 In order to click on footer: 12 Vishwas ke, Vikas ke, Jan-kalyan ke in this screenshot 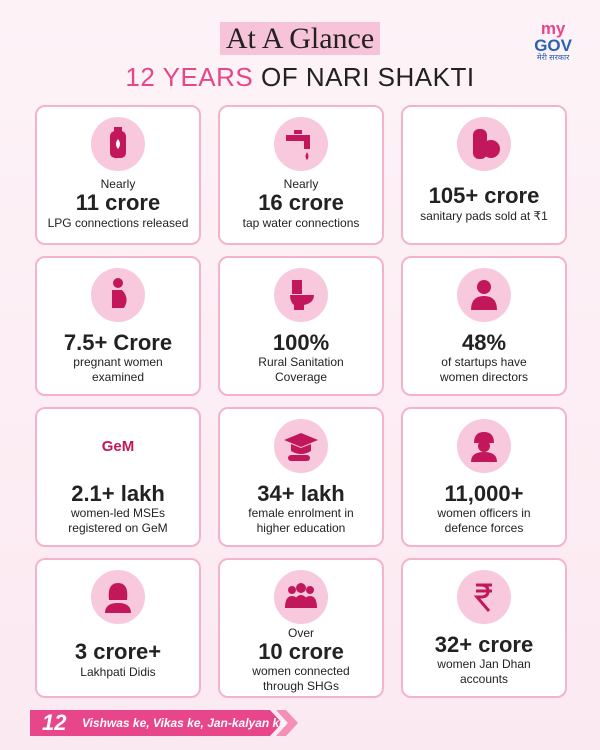, I will do `click(165, 723)`.